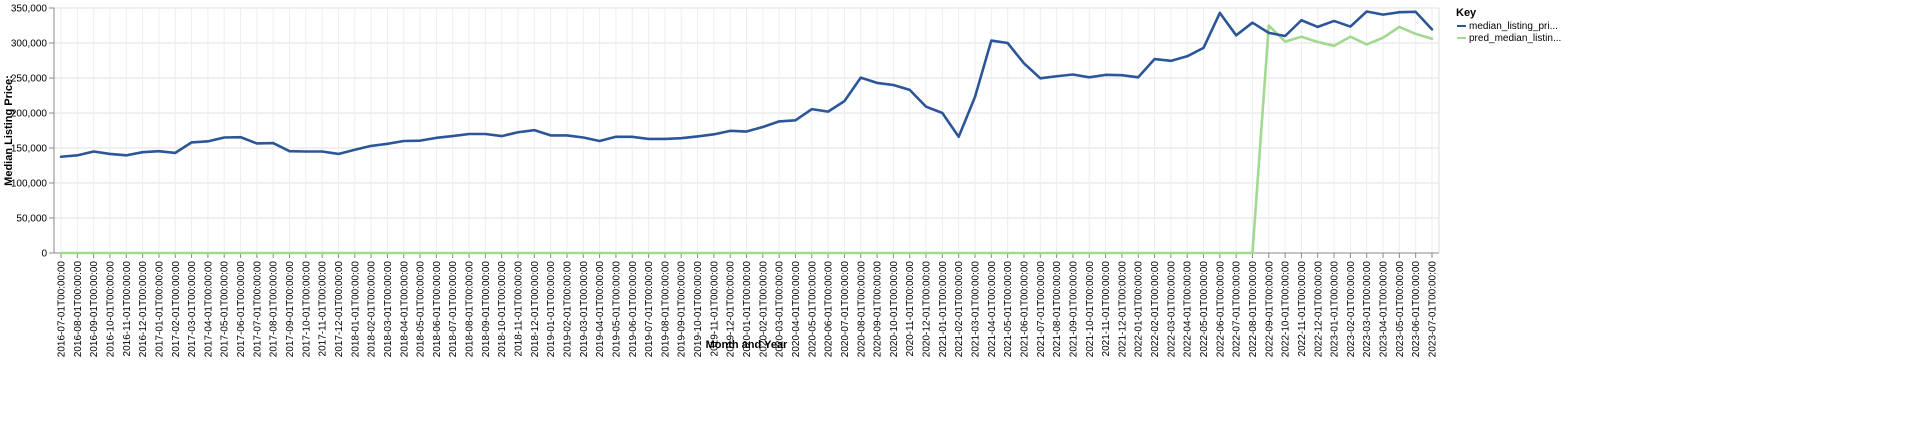  What do you see at coordinates (1433, 309) in the screenshot?
I see `x-tick-label: 2023-07-01T00:00:00` at bounding box center [1433, 309].